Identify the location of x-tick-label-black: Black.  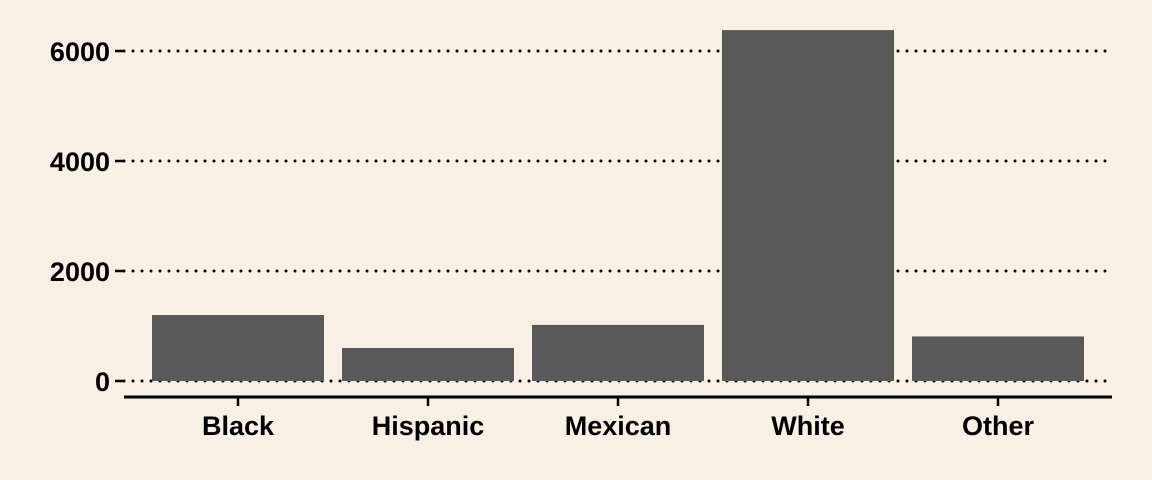
(238, 426).